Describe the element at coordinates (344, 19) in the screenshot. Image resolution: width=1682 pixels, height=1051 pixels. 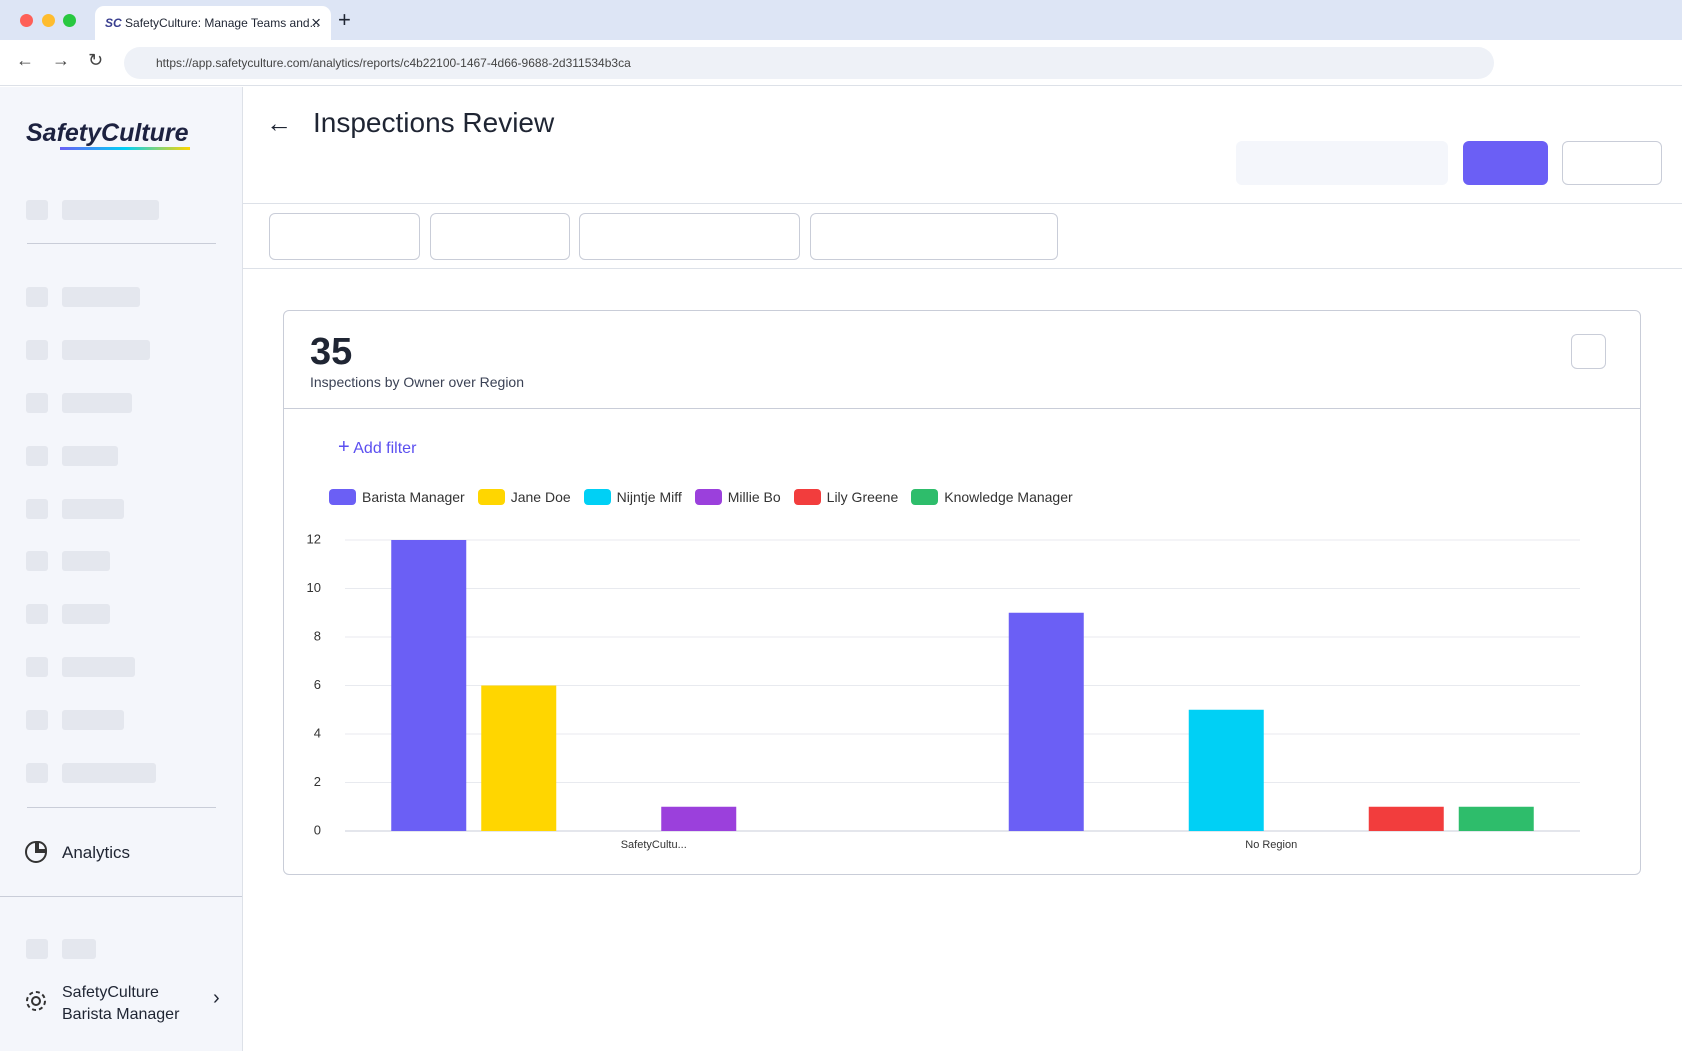
I see `new-tab: +` at that location.